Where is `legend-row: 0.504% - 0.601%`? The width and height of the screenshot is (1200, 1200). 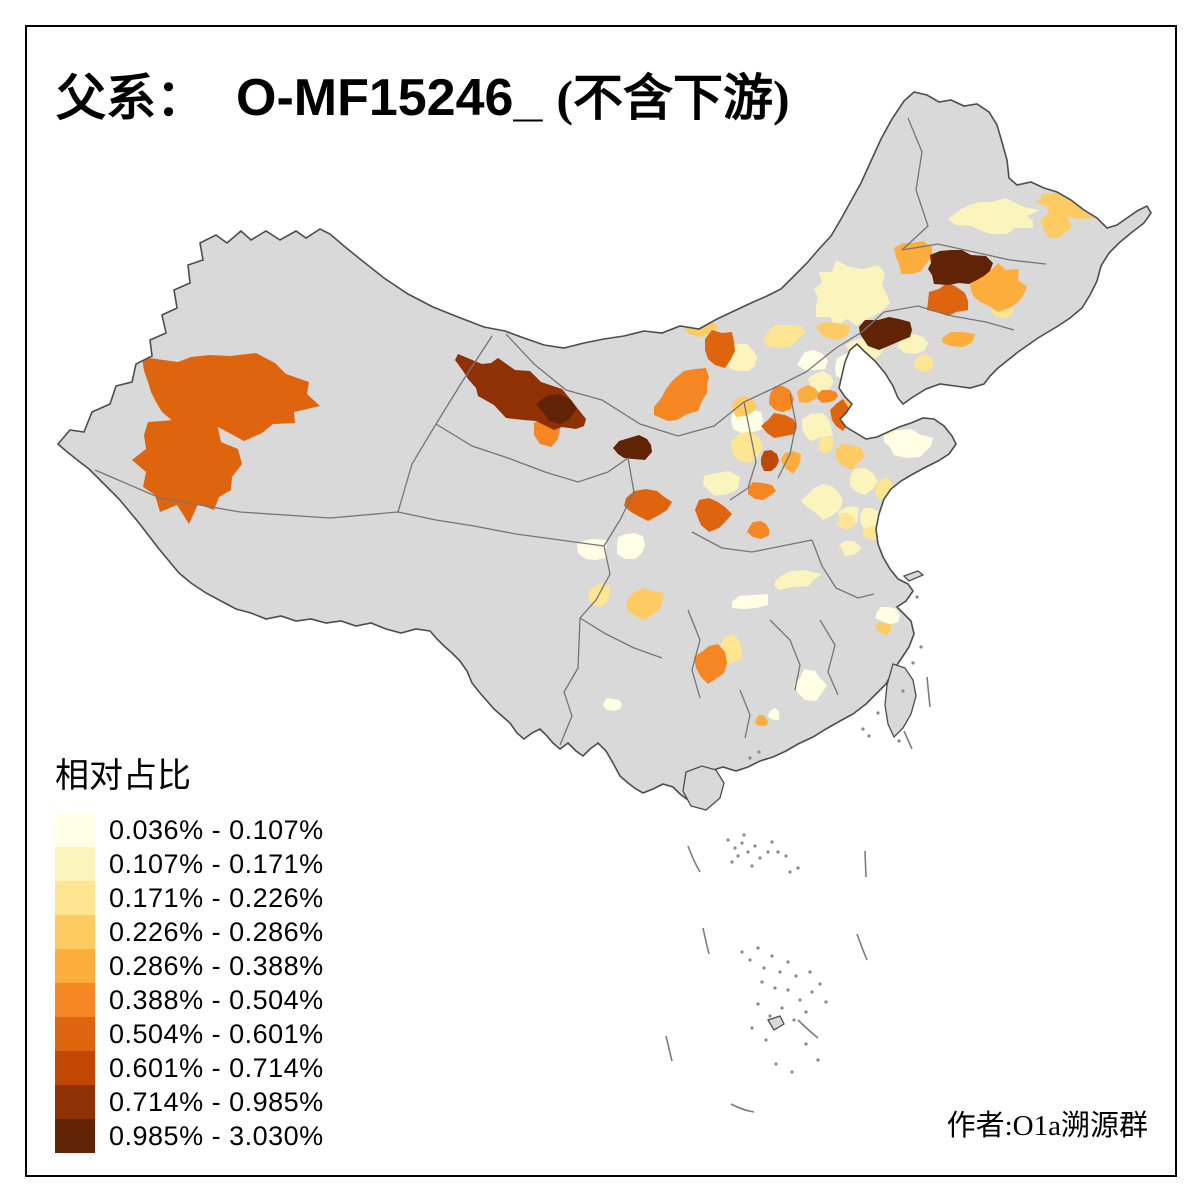 legend-row: 0.504% - 0.601% is located at coordinates (189, 1034).